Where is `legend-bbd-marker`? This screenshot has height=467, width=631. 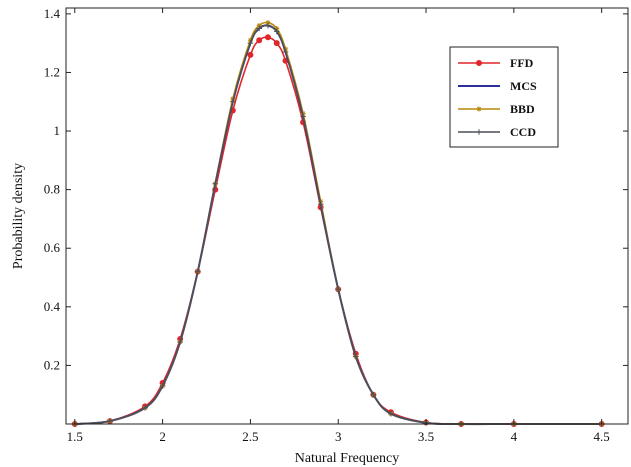 legend-bbd-marker is located at coordinates (479, 109).